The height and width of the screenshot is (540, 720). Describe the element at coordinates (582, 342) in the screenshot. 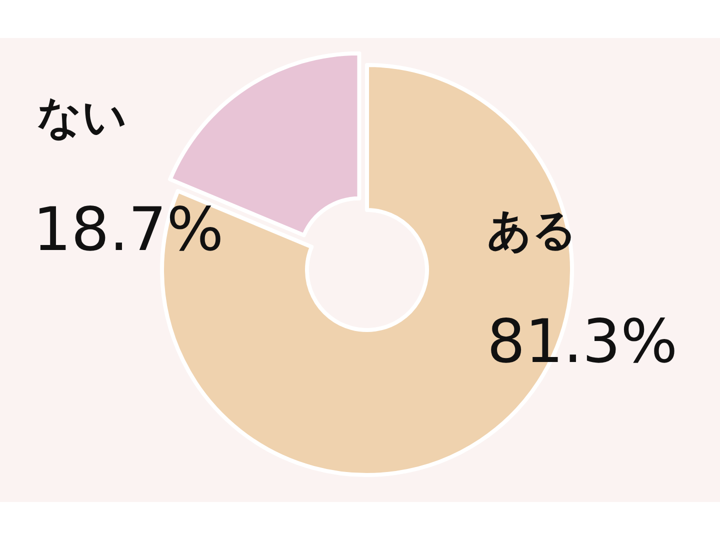

I see `data-label: 81.3%` at that location.